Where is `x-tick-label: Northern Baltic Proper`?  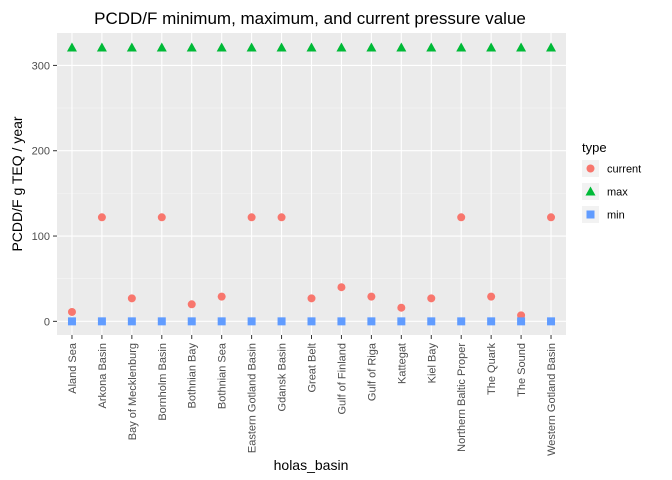
x-tick-label: Northern Baltic Proper is located at coordinates (462, 397).